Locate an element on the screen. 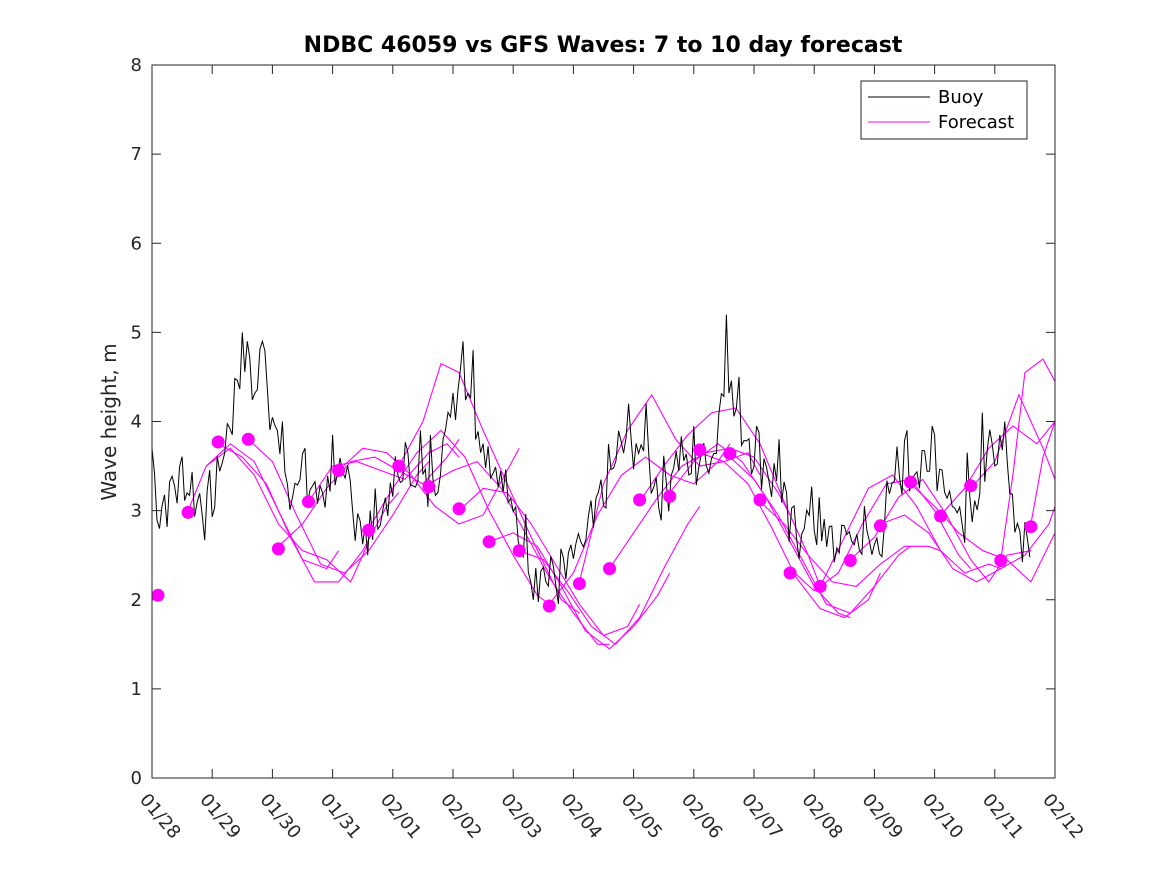 This screenshot has width=1167, height=875. legend: Buoy Forecast is located at coordinates (944, 110).